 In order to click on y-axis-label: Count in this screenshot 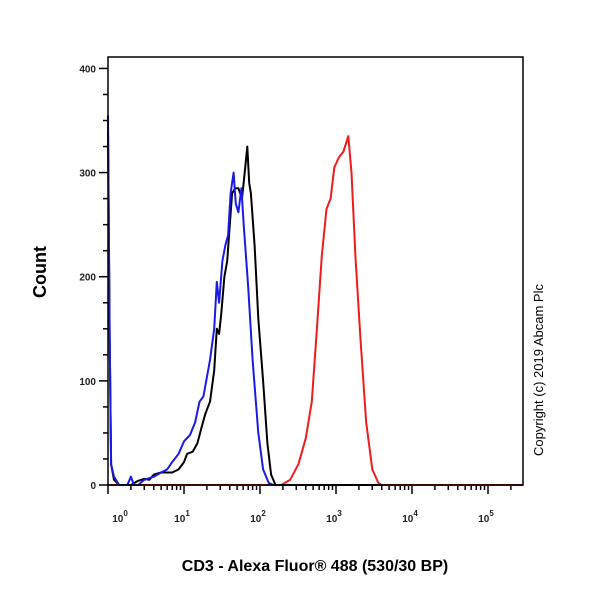, I will do `click(40, 272)`.